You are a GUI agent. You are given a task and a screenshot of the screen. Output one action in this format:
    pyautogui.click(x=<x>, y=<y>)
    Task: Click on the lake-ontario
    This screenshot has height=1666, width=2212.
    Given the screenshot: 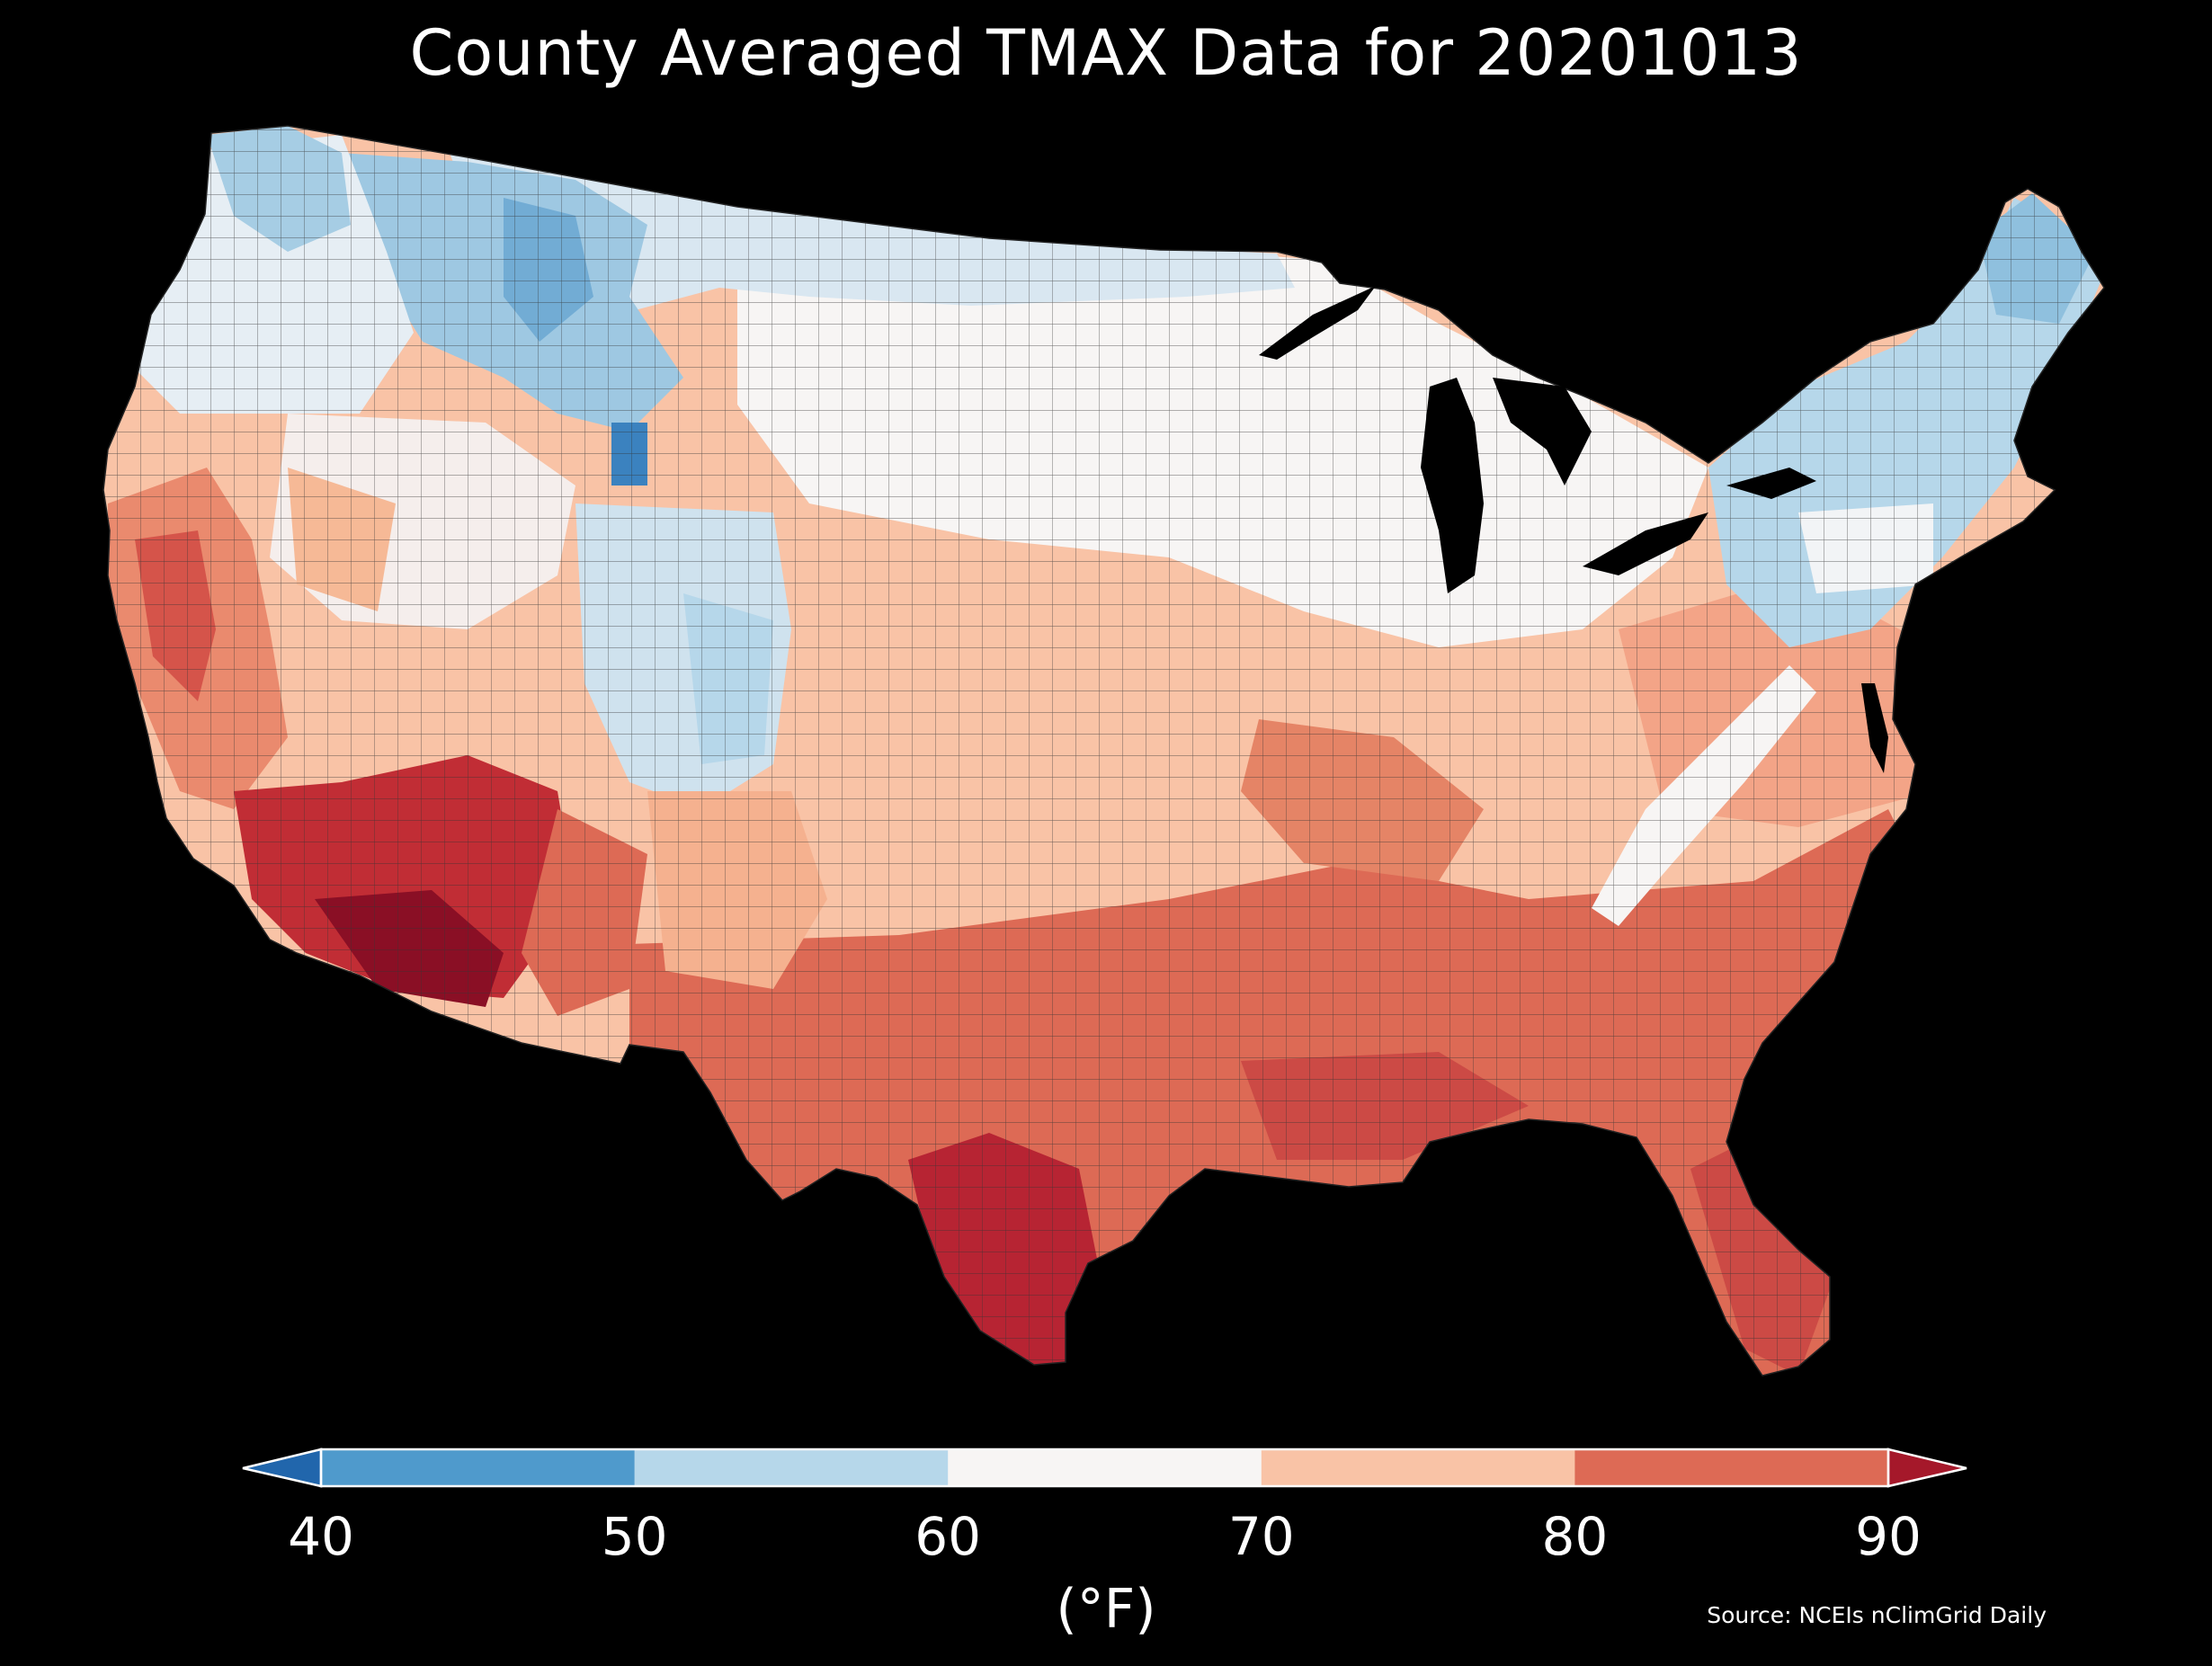 What is the action you would take?
    pyautogui.click(x=1771, y=483)
    